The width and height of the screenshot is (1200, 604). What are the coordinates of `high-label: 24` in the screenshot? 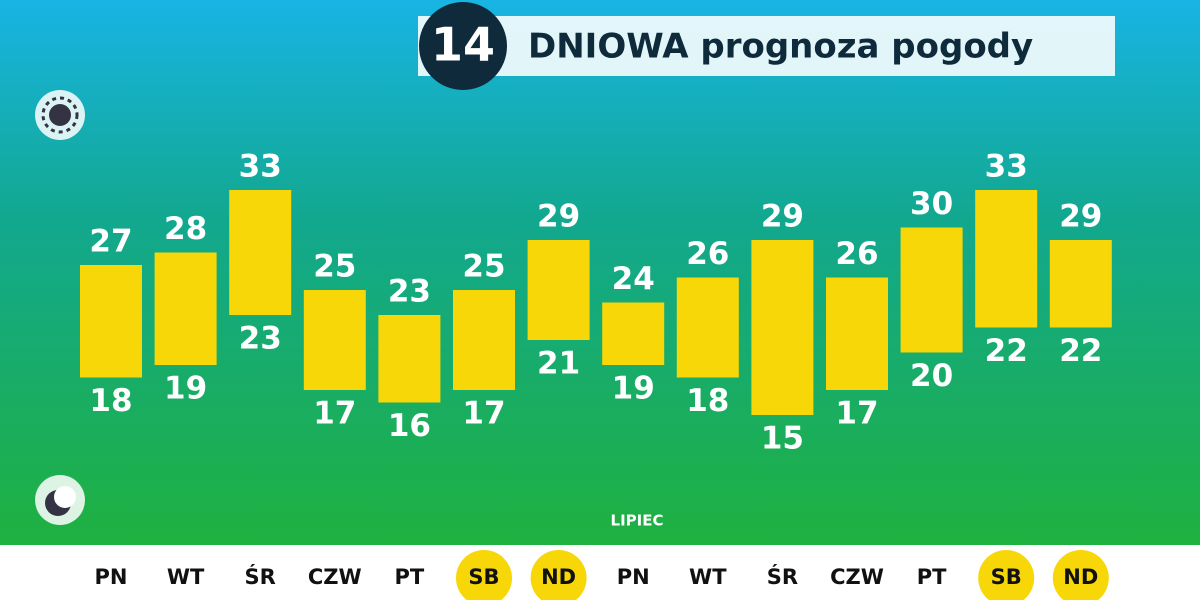 It's located at (633, 279).